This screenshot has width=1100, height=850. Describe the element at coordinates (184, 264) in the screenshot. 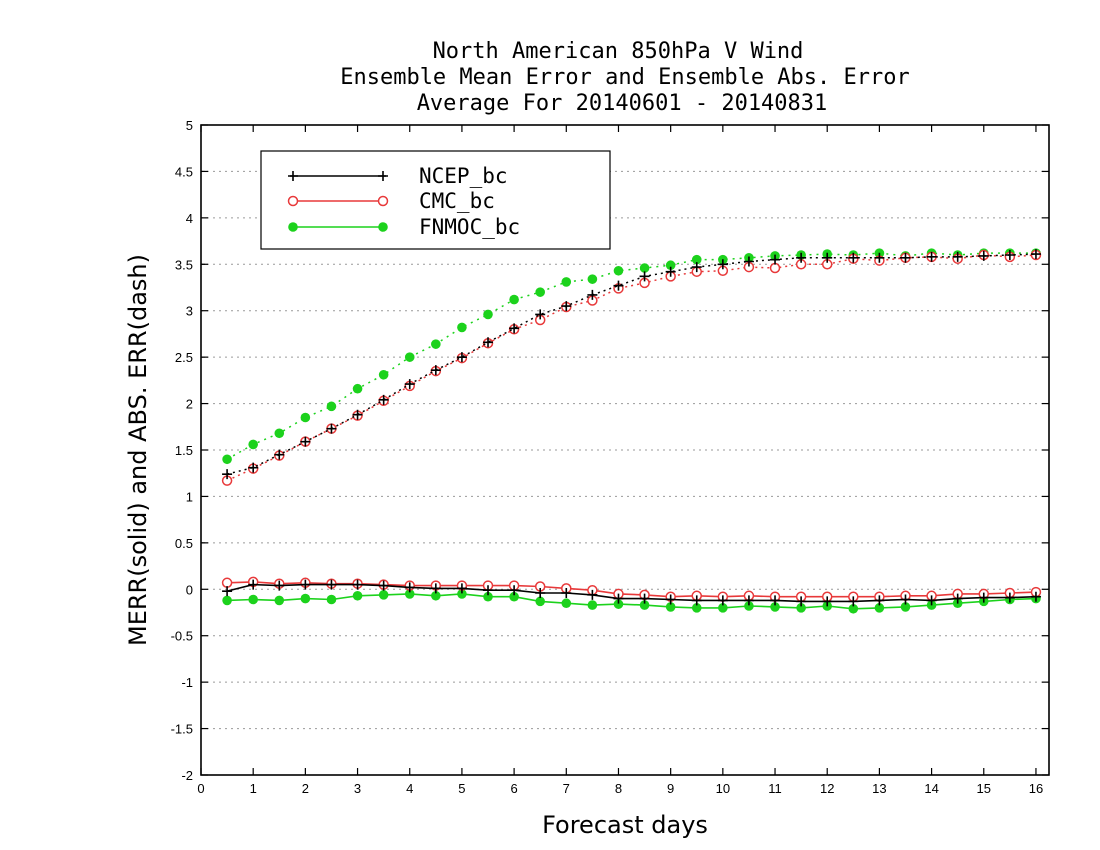

I see `y-tick-label: 3.5` at that location.